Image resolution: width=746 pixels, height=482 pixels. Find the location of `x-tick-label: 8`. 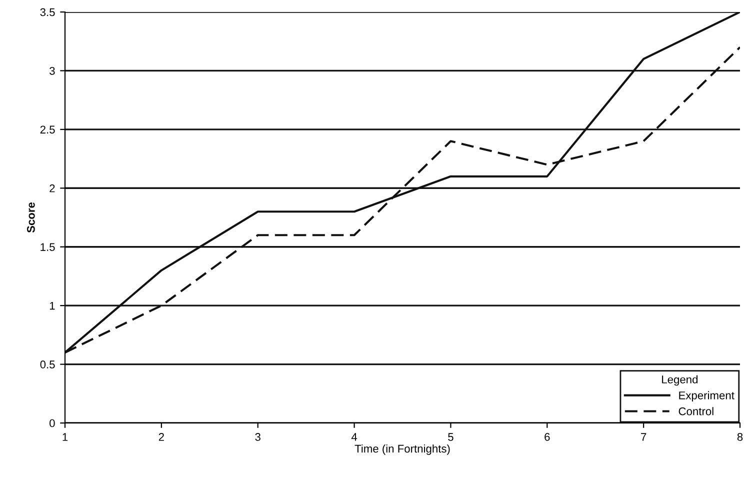

x-tick-label: 8 is located at coordinates (740, 437).